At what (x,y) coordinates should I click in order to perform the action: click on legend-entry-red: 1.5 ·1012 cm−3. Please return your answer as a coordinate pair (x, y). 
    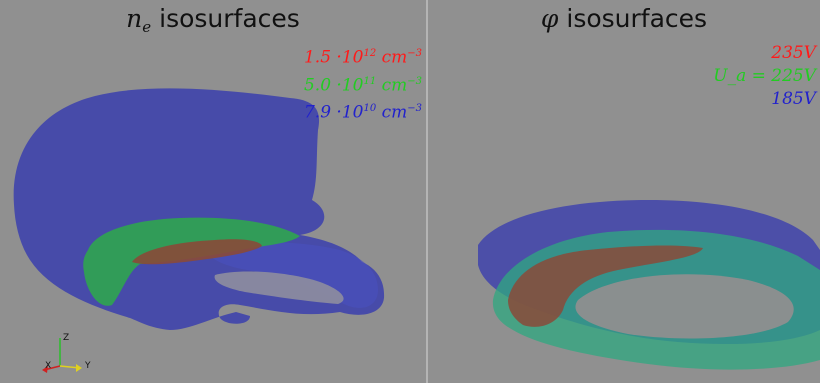
    Looking at the image, I should click on (363, 56).